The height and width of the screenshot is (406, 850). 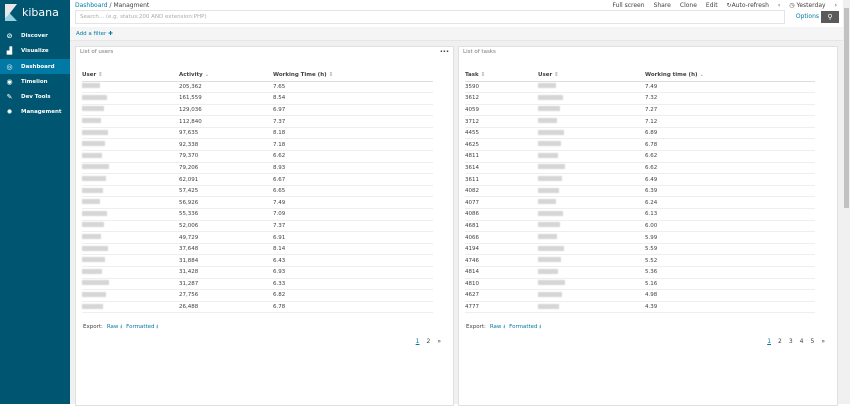 What do you see at coordinates (444, 51) in the screenshot?
I see `panel-menu-icon: ···` at bounding box center [444, 51].